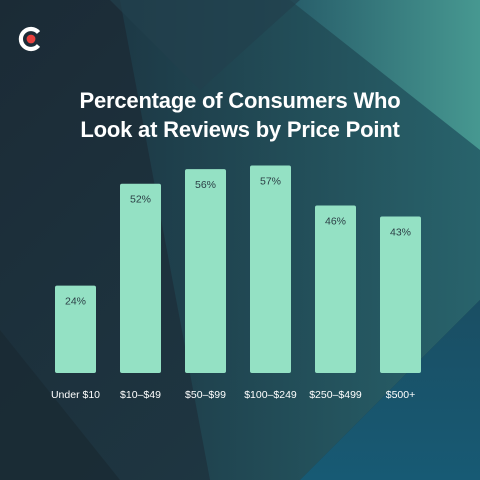 The image size is (480, 480). What do you see at coordinates (335, 395) in the screenshot?
I see `category-label-4: $250–$499` at bounding box center [335, 395].